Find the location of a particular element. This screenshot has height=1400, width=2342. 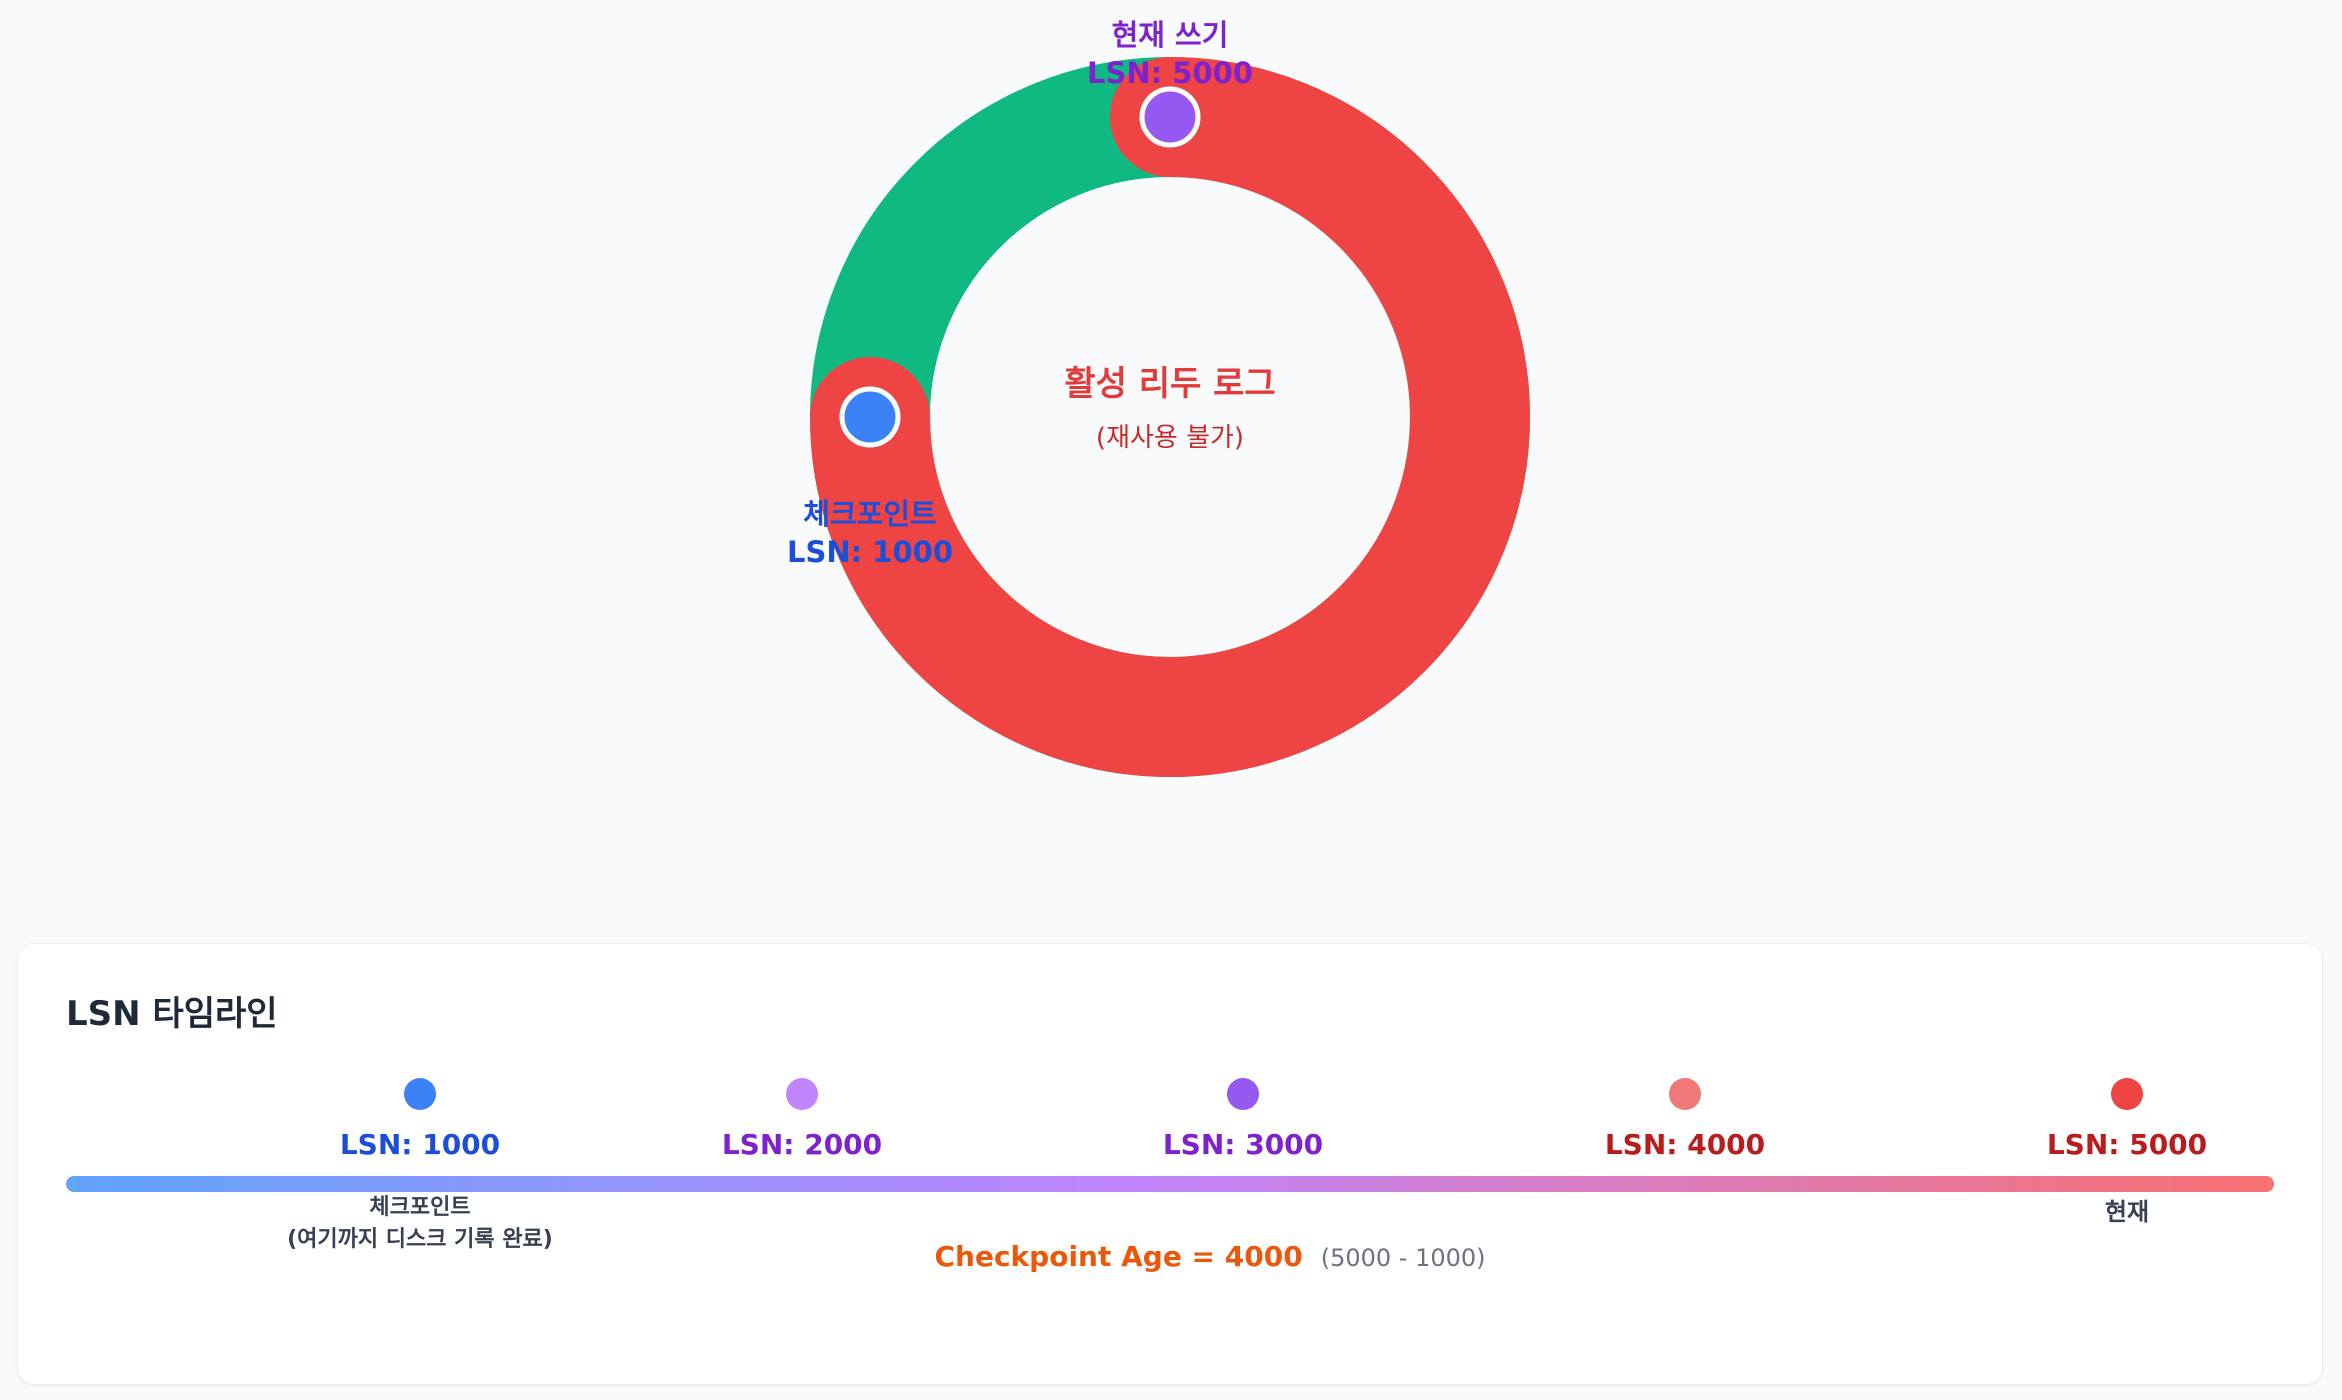

lsn-timeline-title: LSN 타임라인 is located at coordinates (172, 1014).